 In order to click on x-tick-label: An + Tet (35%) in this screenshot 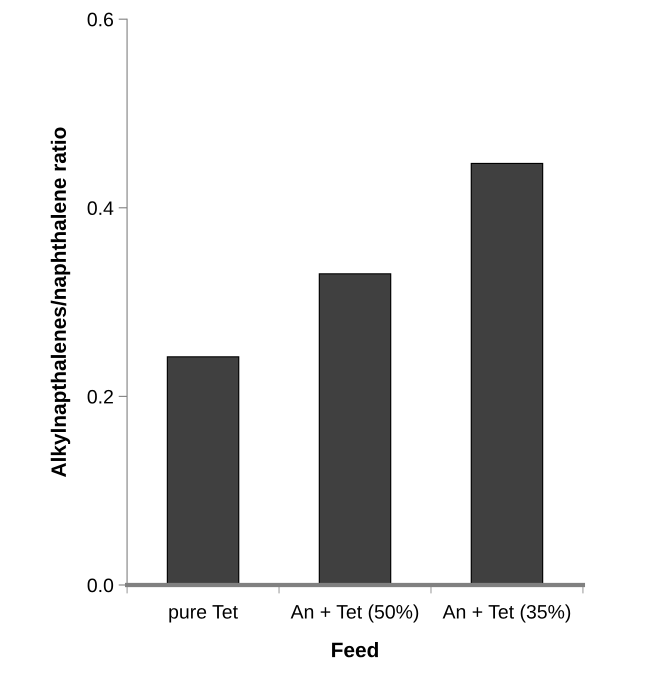, I will do `click(506, 613)`.